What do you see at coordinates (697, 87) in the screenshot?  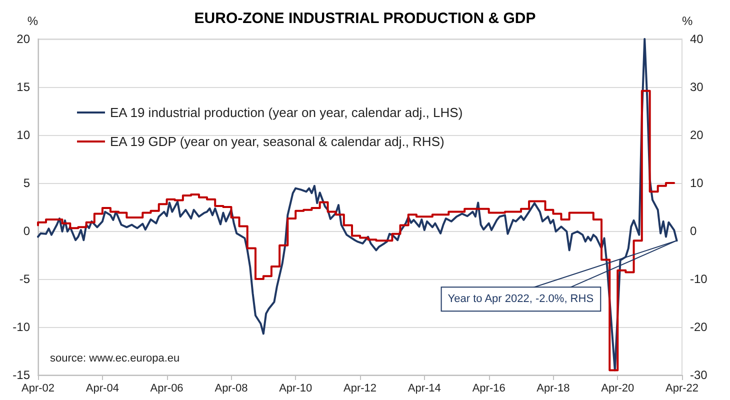 I see `y2-tick-label: 30` at bounding box center [697, 87].